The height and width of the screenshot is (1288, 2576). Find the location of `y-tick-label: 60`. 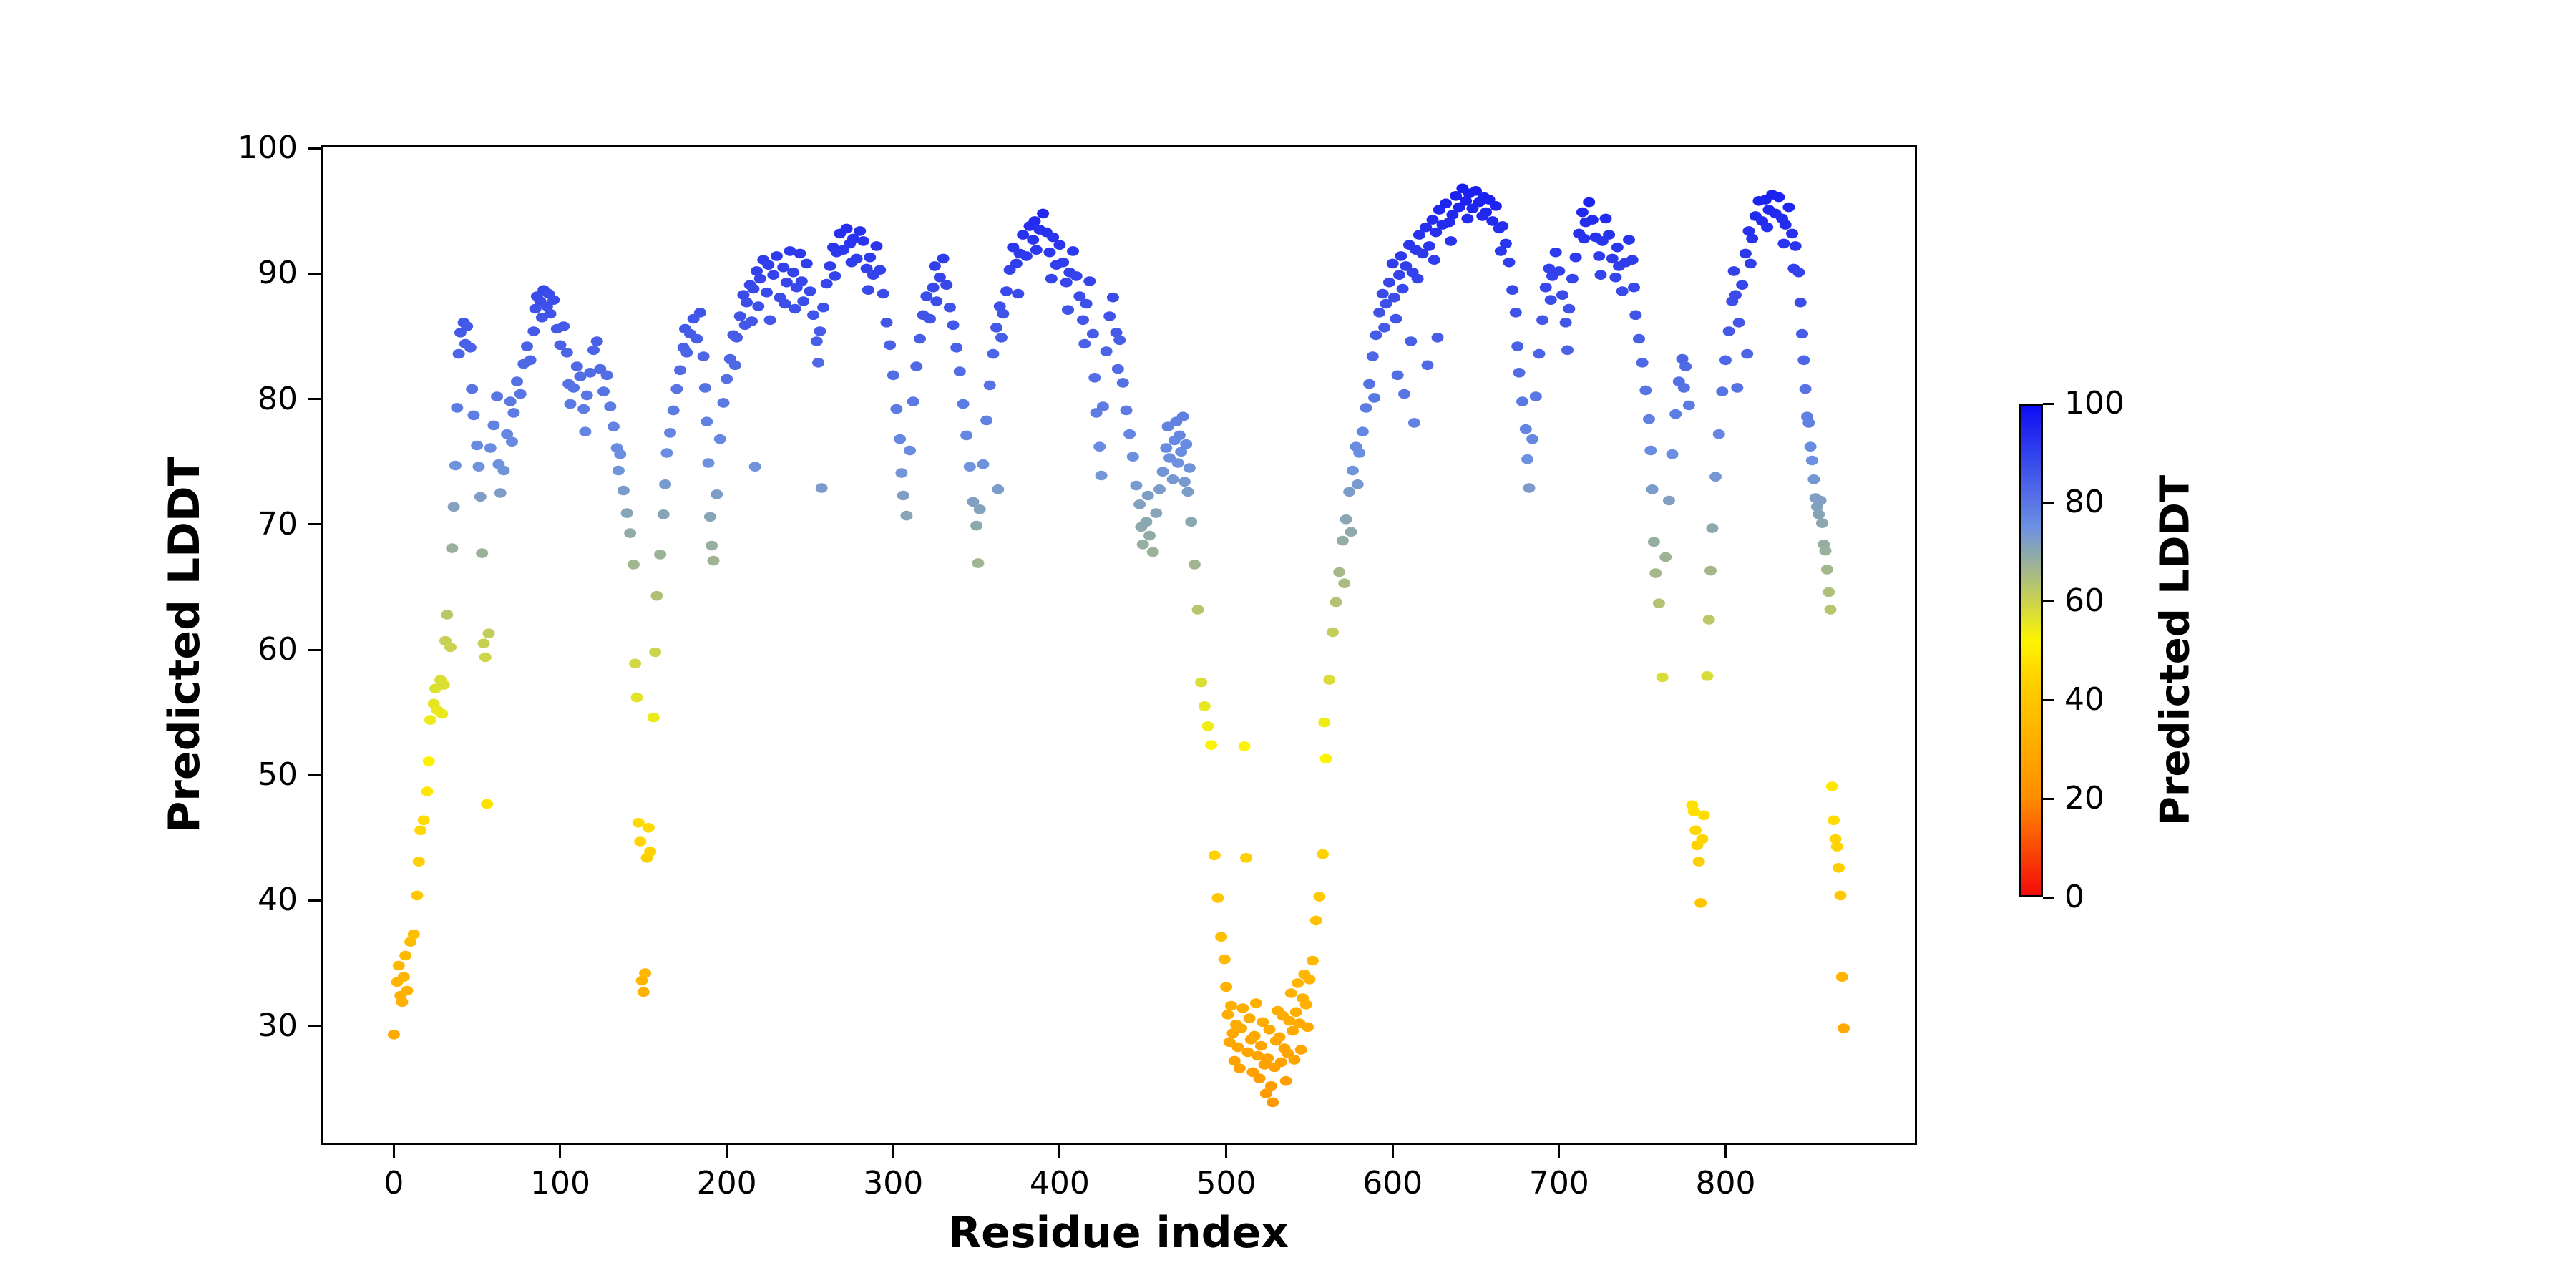

y-tick-label: 60 is located at coordinates (278, 649).